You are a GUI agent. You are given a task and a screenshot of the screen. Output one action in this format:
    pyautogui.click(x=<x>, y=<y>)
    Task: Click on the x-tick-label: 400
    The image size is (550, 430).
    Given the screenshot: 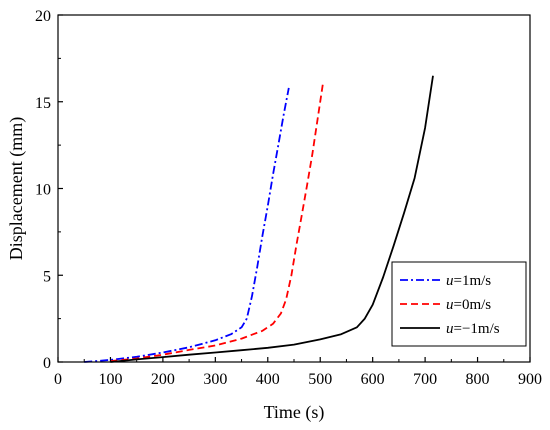 What is the action you would take?
    pyautogui.click(x=268, y=379)
    